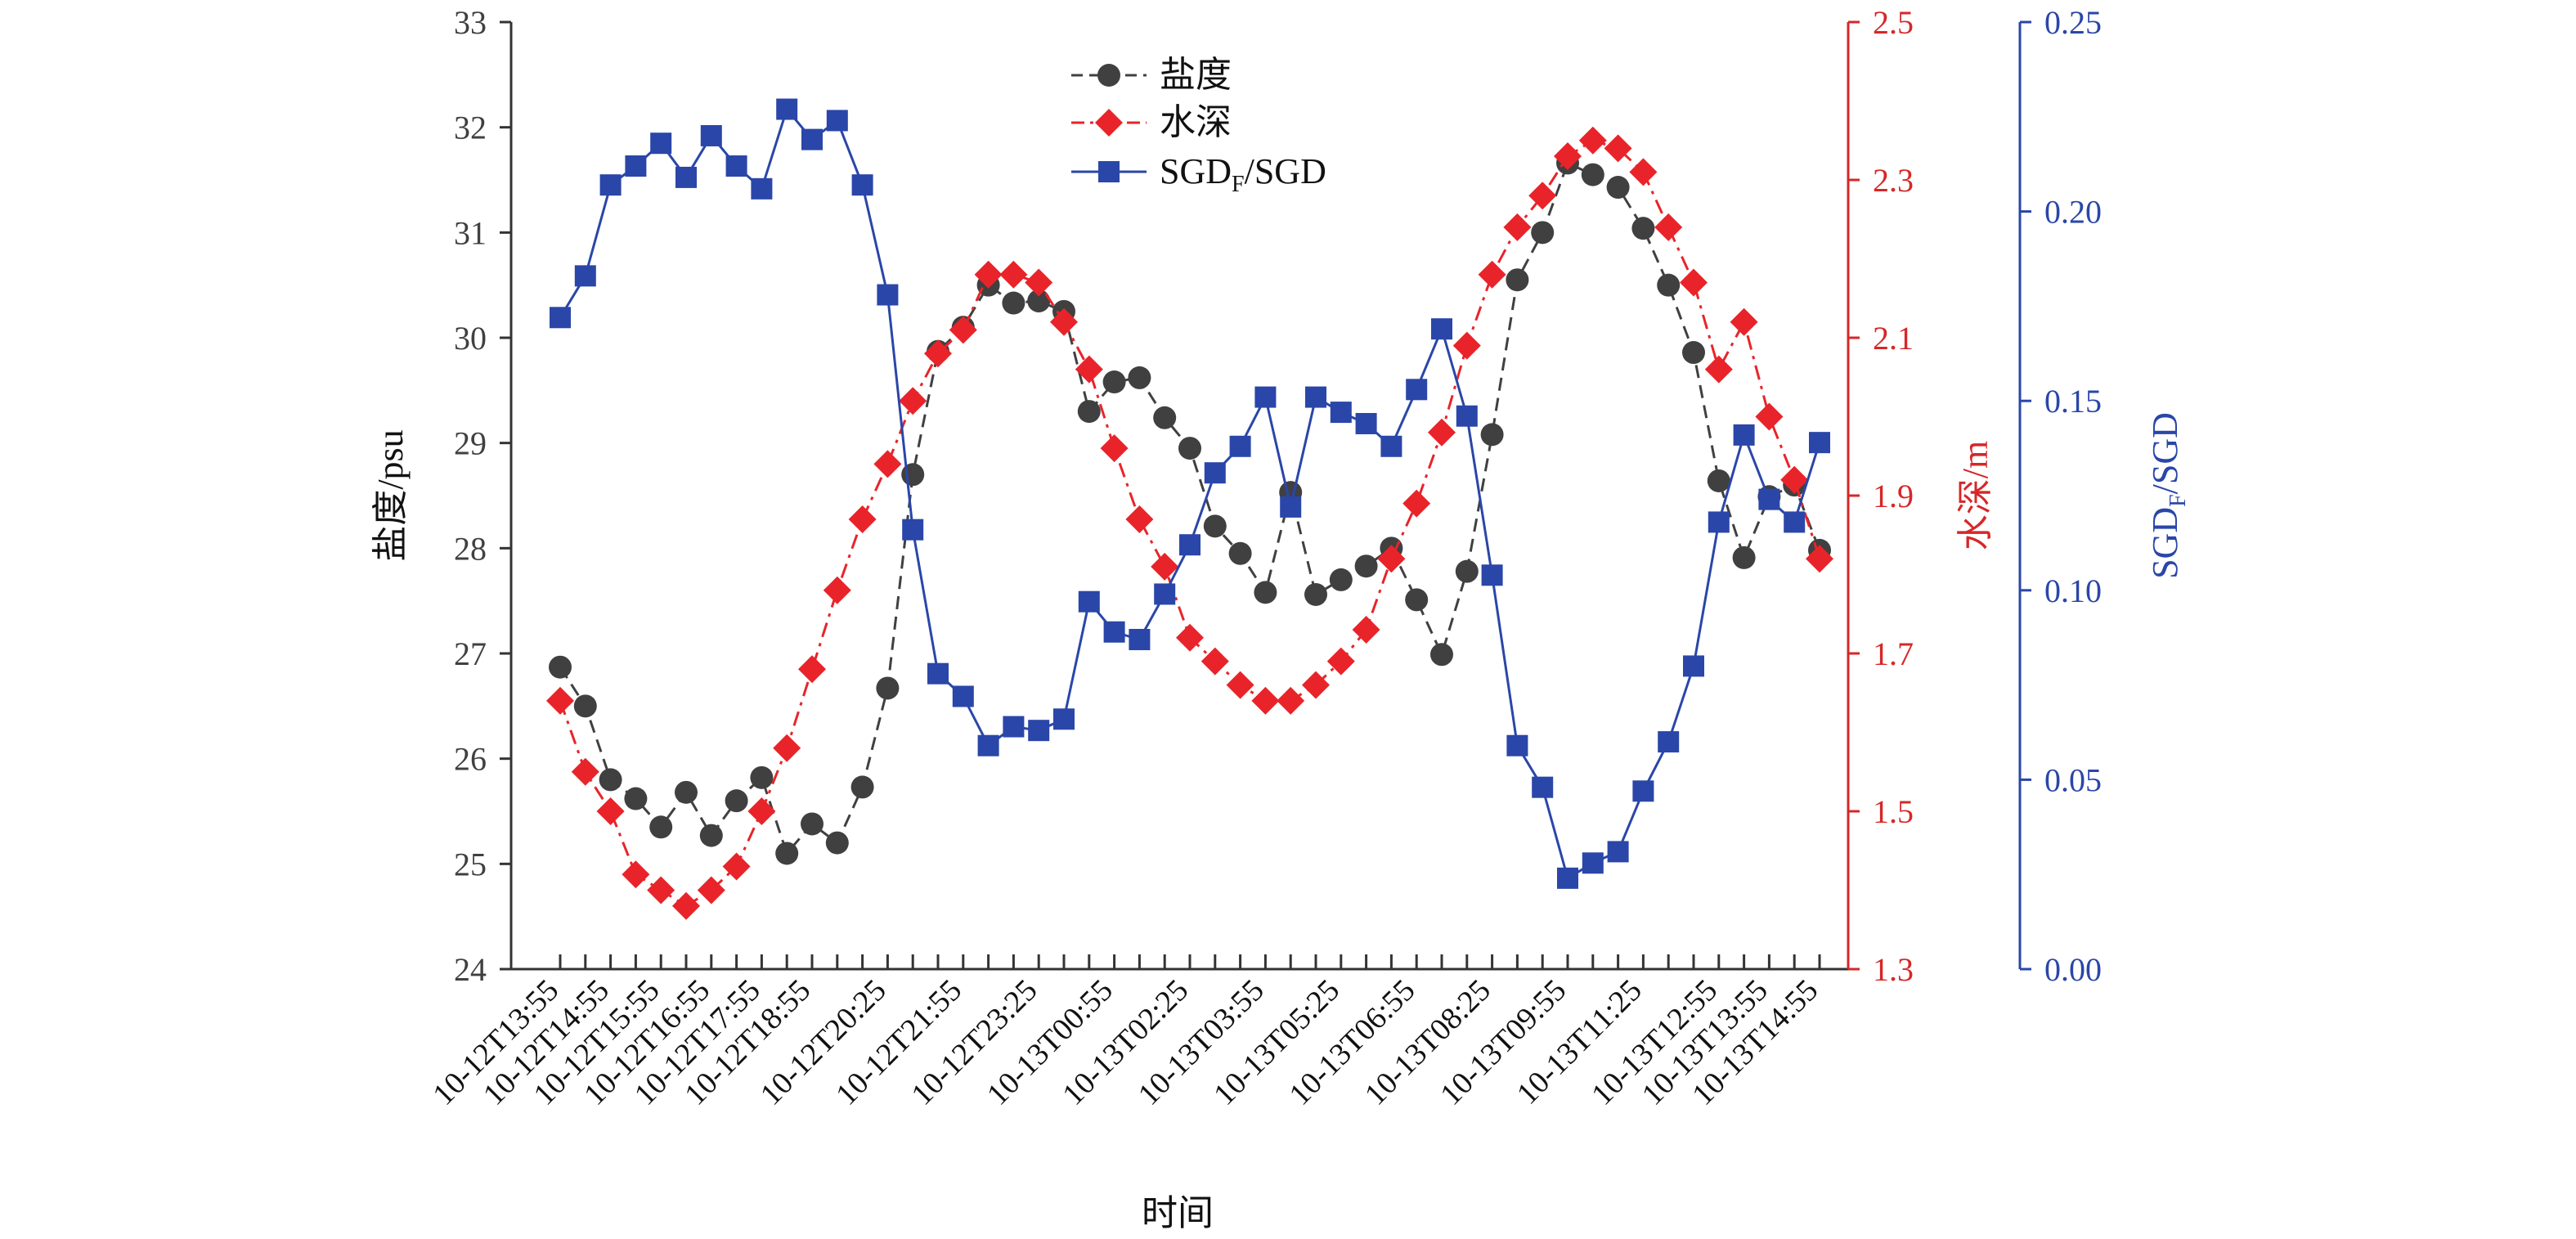 Image resolution: width=2576 pixels, height=1239 pixels. I want to click on sgd-tick-label: 0.00, so click(2073, 969).